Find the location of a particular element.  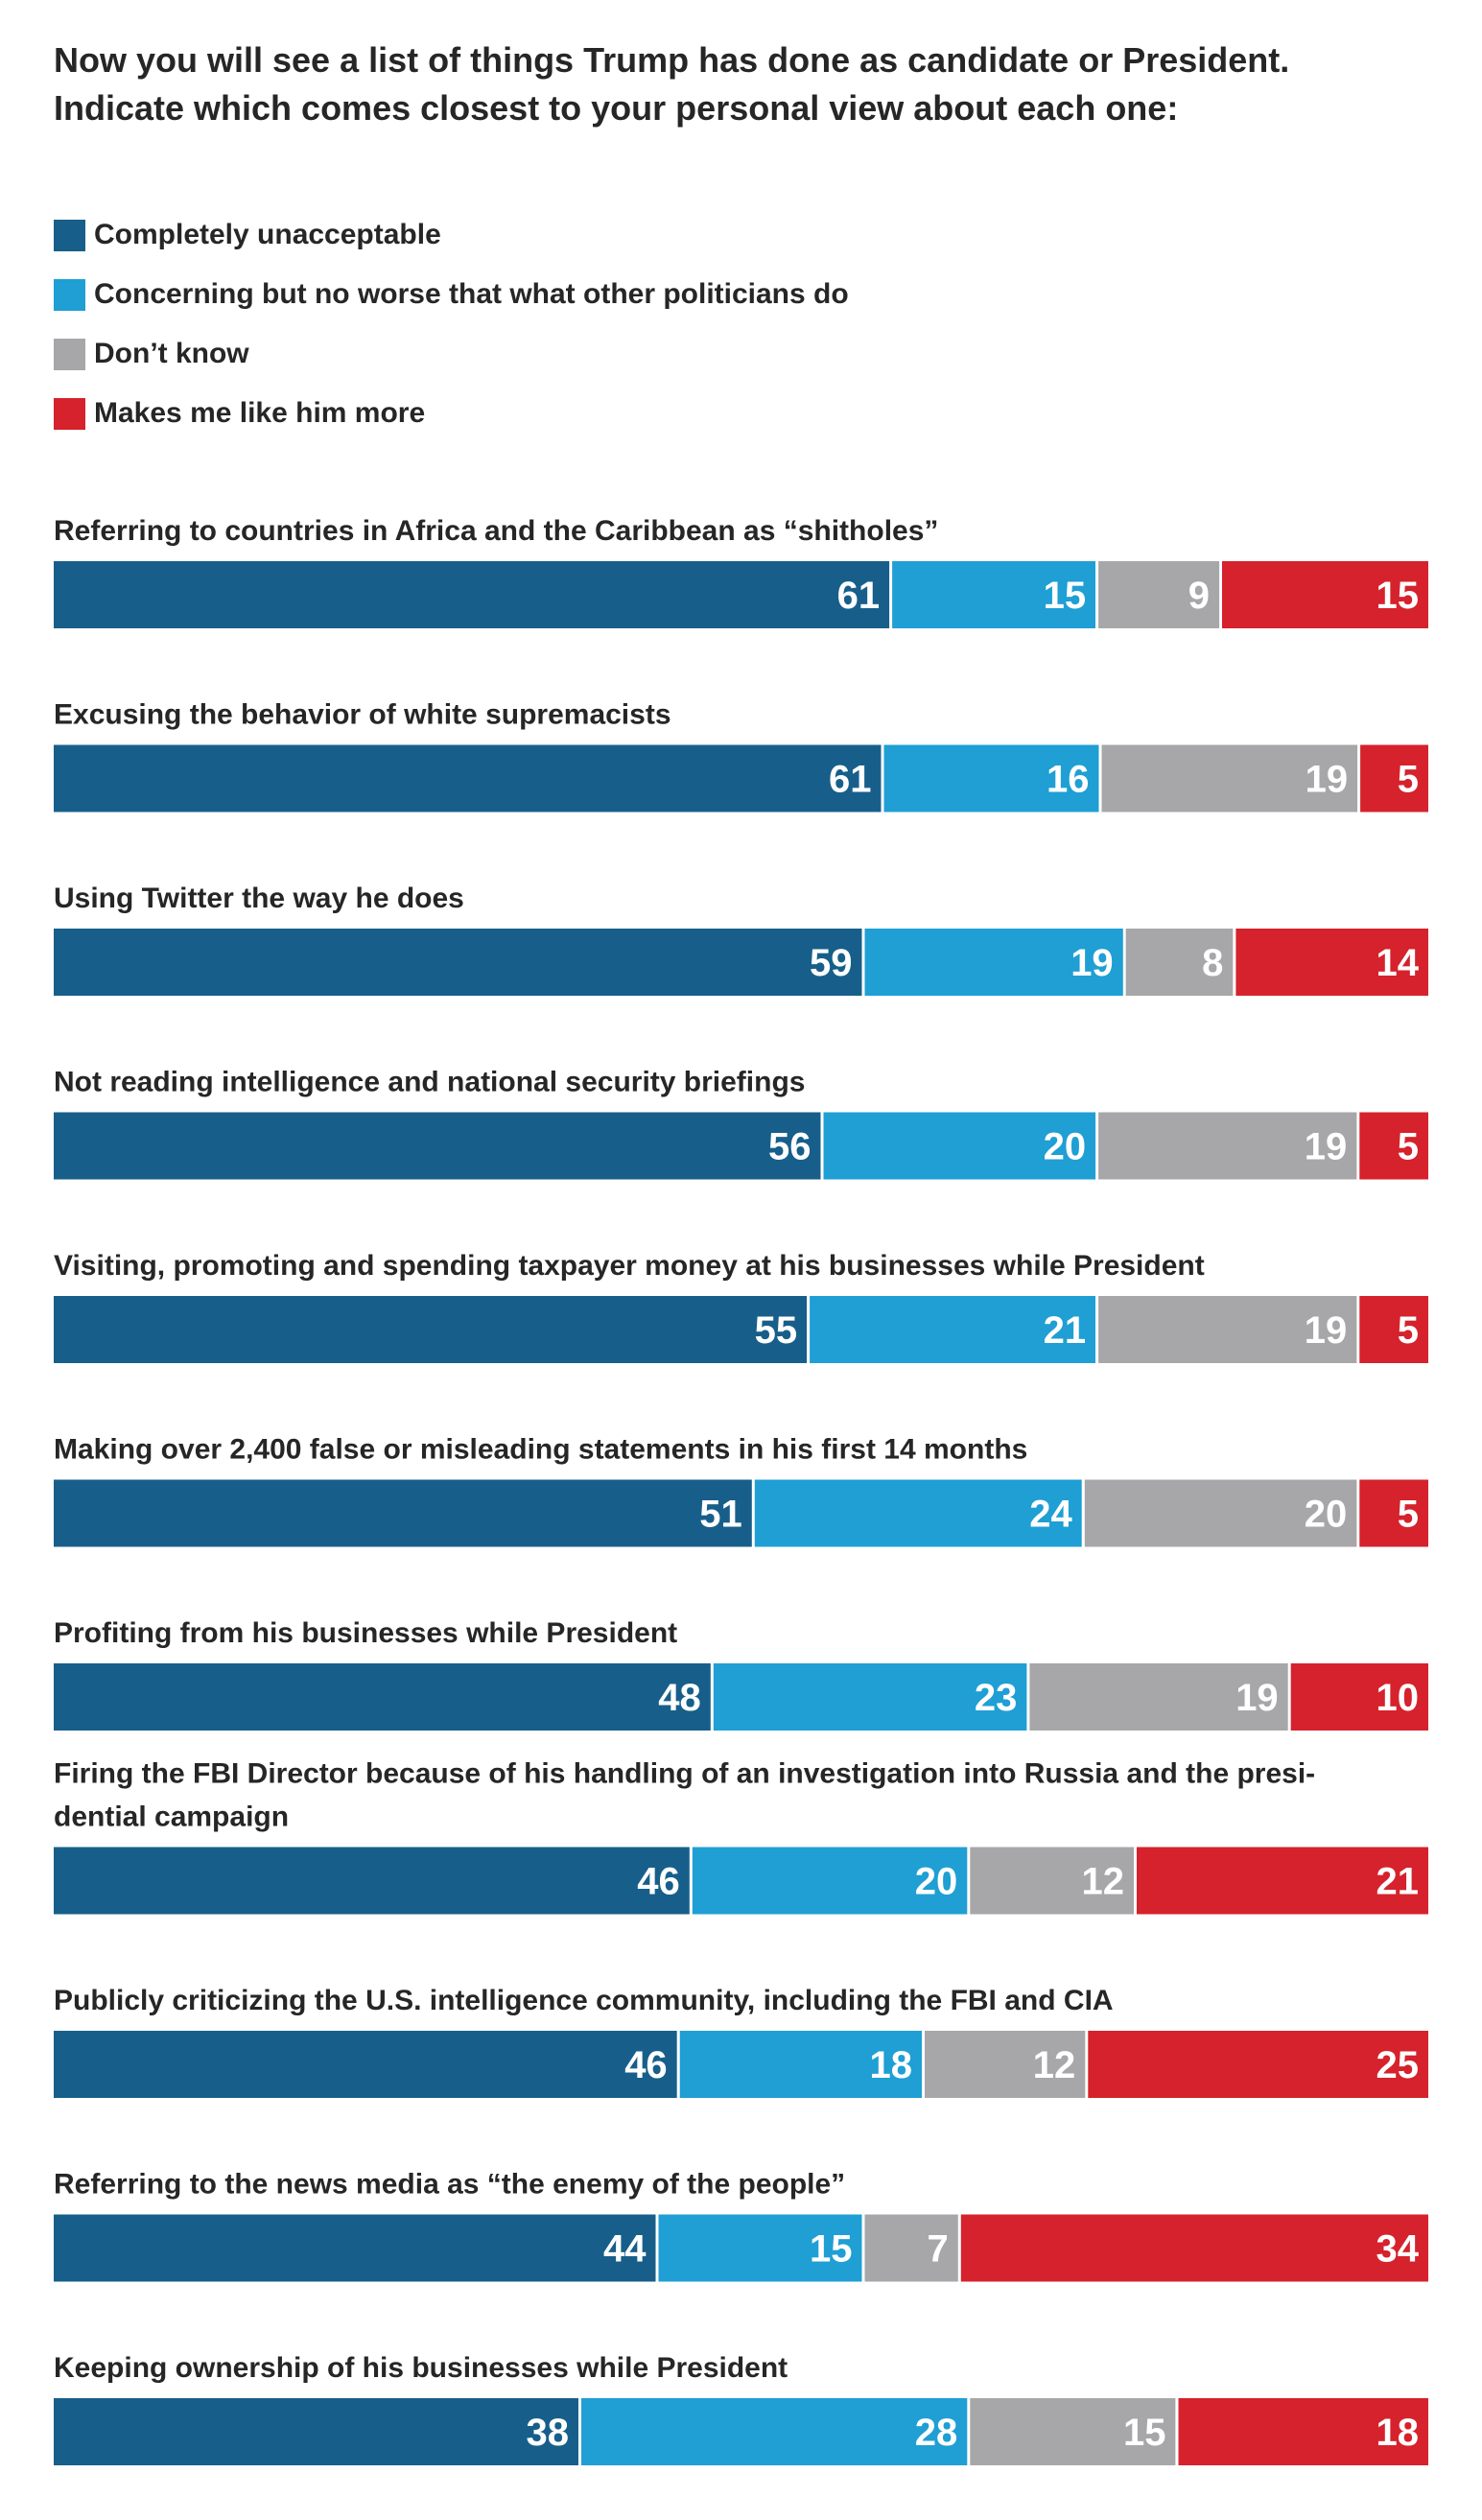

legend-label: Don’t know is located at coordinates (172, 353).